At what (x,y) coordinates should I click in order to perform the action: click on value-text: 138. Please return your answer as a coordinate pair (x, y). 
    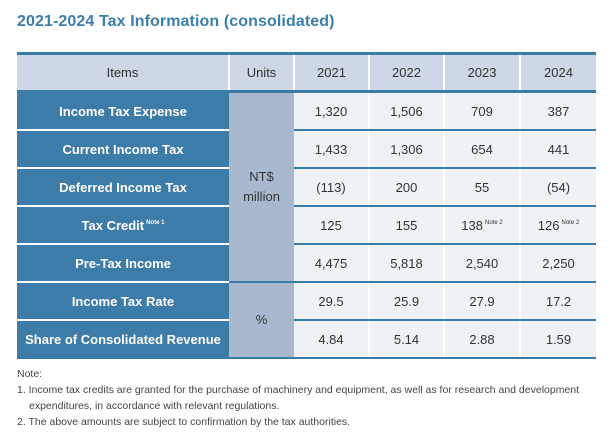
    Looking at the image, I should click on (472, 225).